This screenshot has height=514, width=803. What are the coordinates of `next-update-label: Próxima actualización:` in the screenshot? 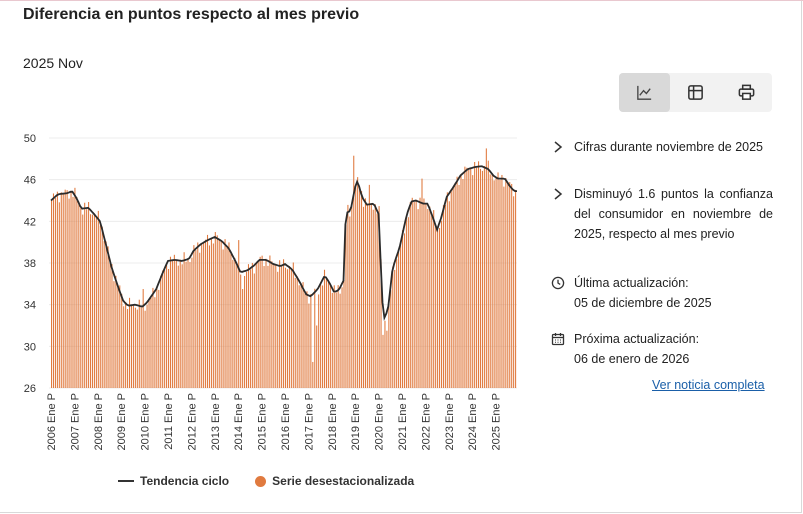 It's located at (637, 339).